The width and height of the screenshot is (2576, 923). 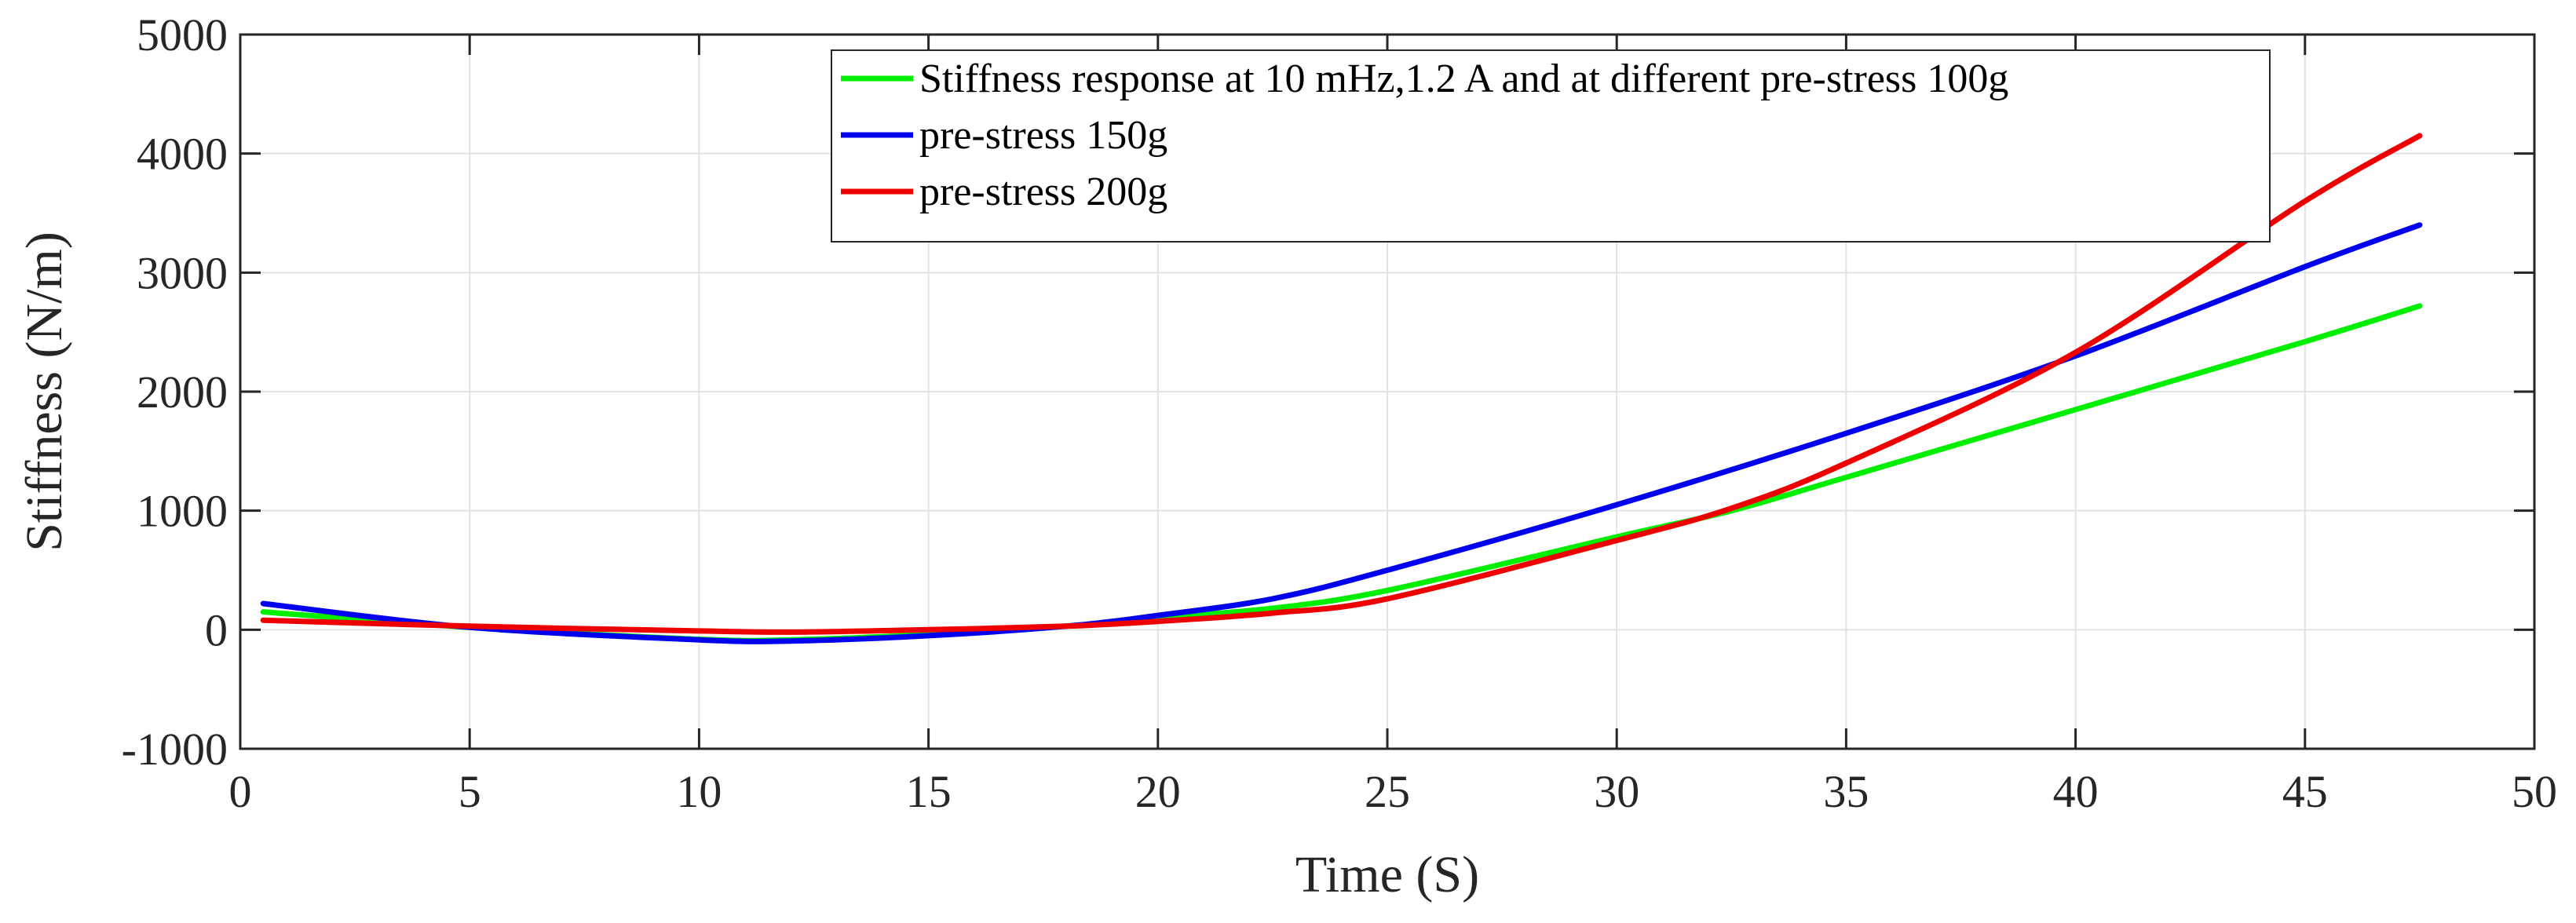 I want to click on y-tick-label: 4000, so click(x=182, y=154).